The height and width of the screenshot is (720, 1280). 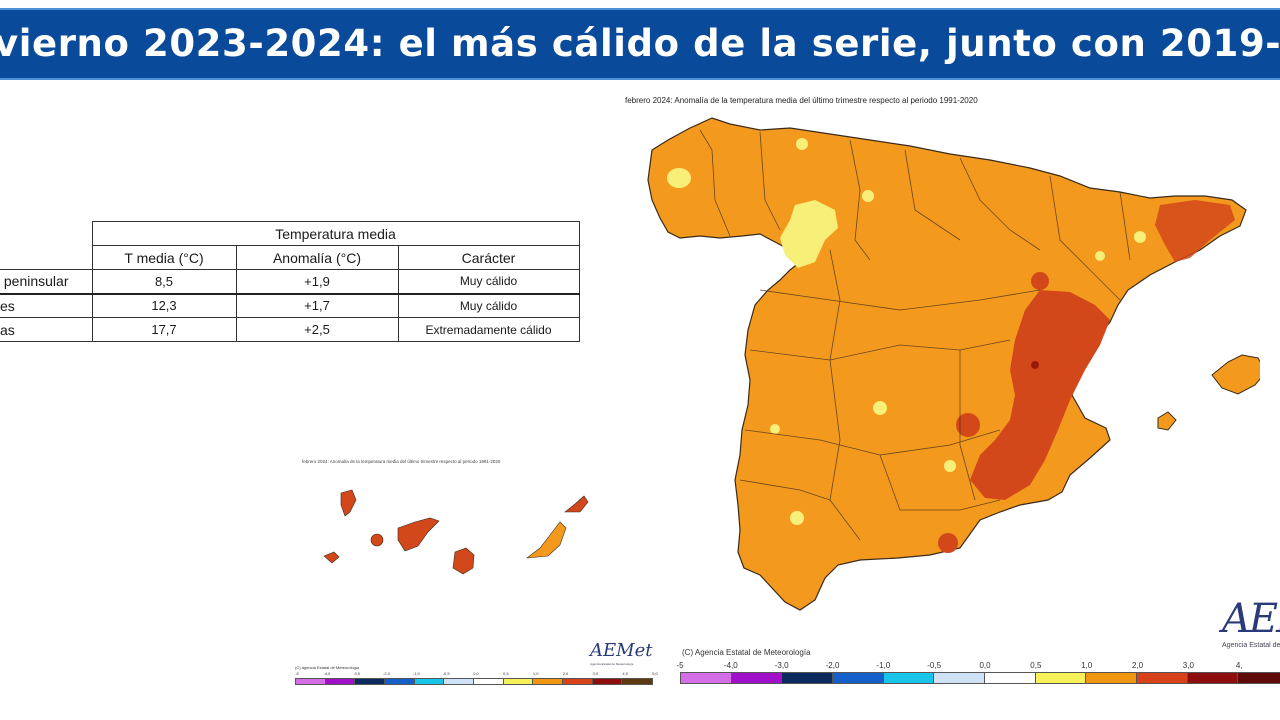 What do you see at coordinates (317, 257) in the screenshot?
I see `column-header-anomalia: Anomalía (°C)` at bounding box center [317, 257].